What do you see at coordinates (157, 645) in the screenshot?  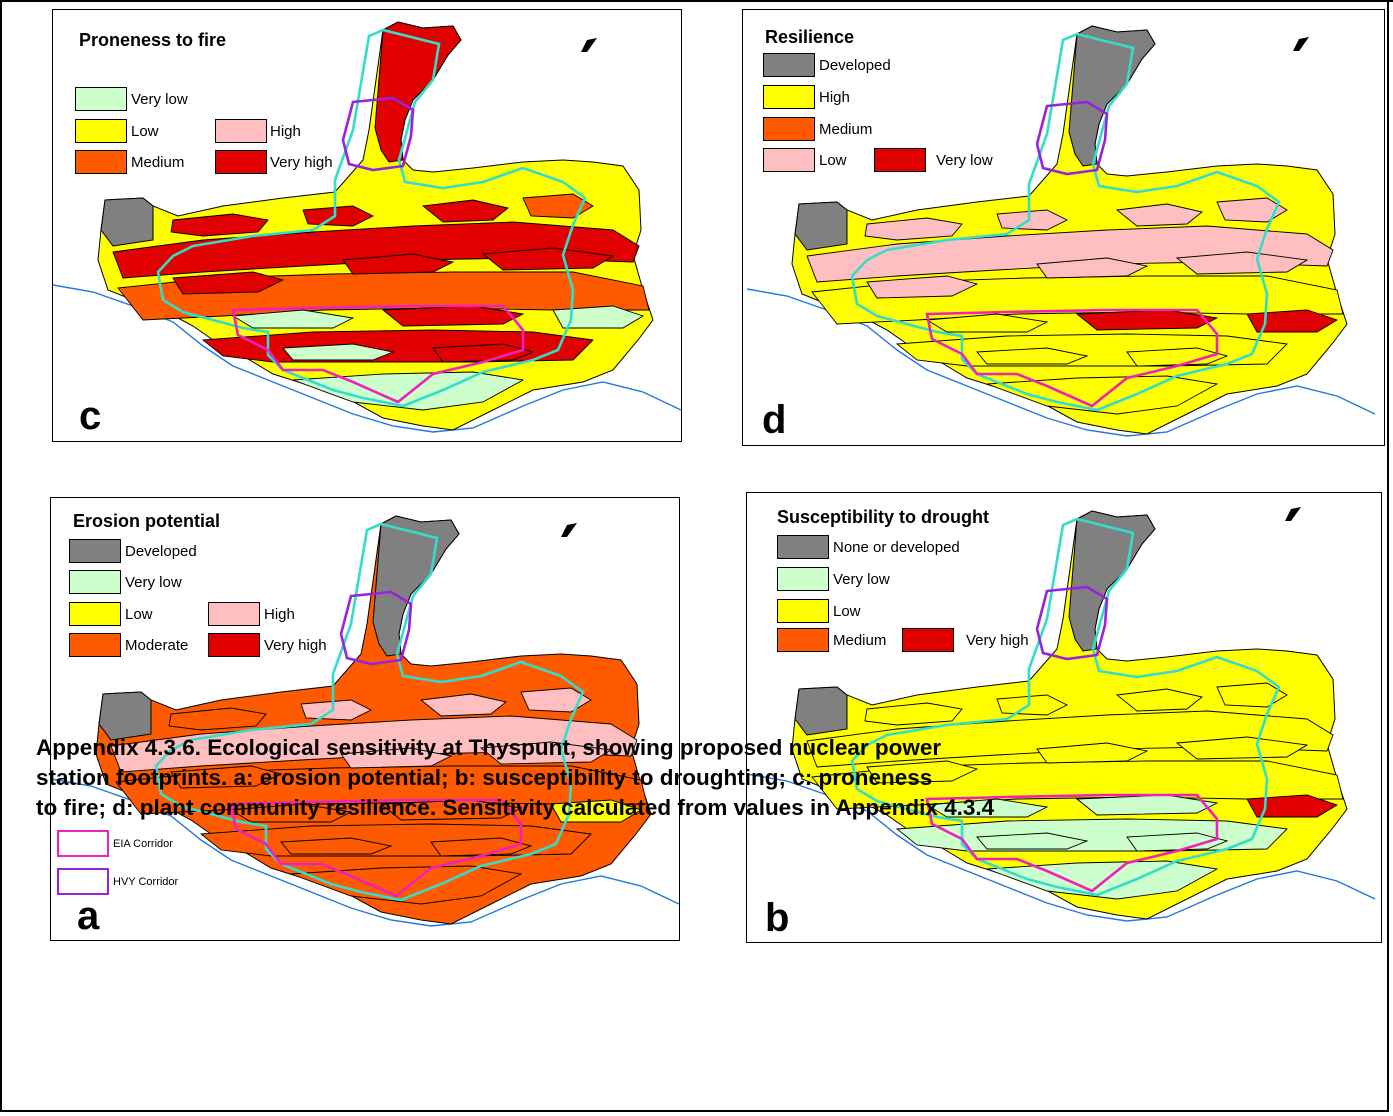 I see `legend-label: Moderate` at bounding box center [157, 645].